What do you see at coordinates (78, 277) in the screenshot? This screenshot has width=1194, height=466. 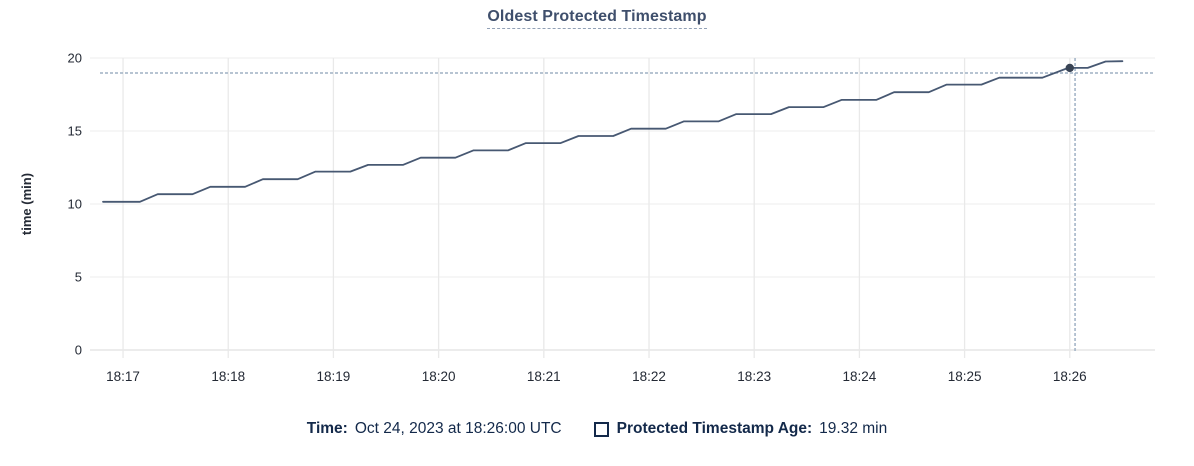 I see `y-tick-label: 5` at bounding box center [78, 277].